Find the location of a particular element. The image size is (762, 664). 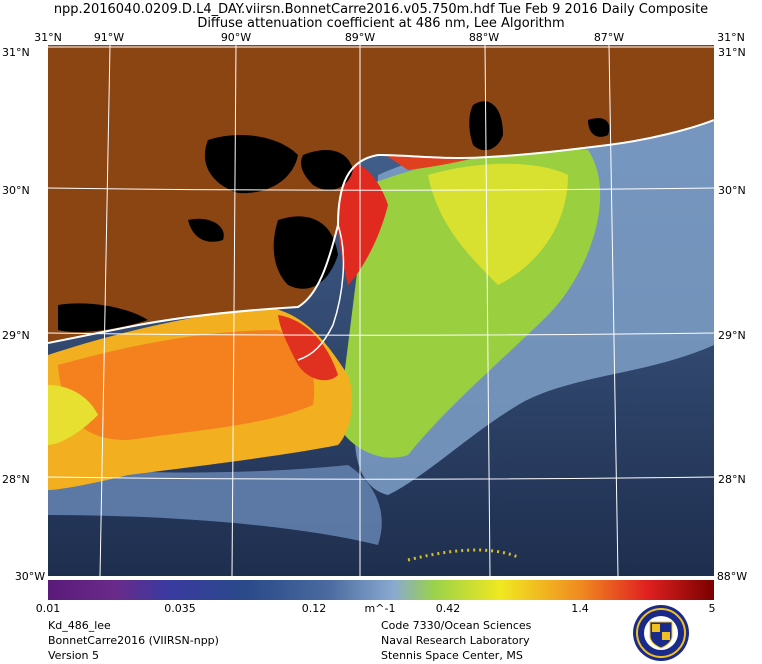

lat-label-right-31n: 31°N is located at coordinates (732, 52).